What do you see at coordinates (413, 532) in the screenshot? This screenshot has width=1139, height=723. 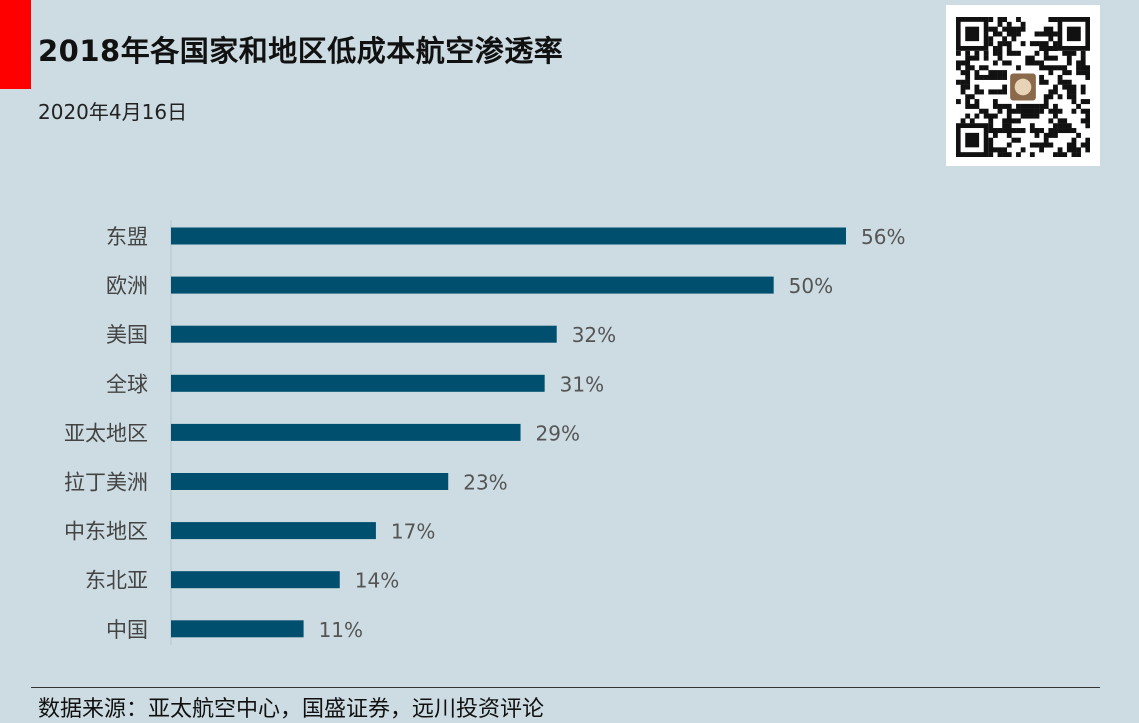 I see `value-label: 17%` at bounding box center [413, 532].